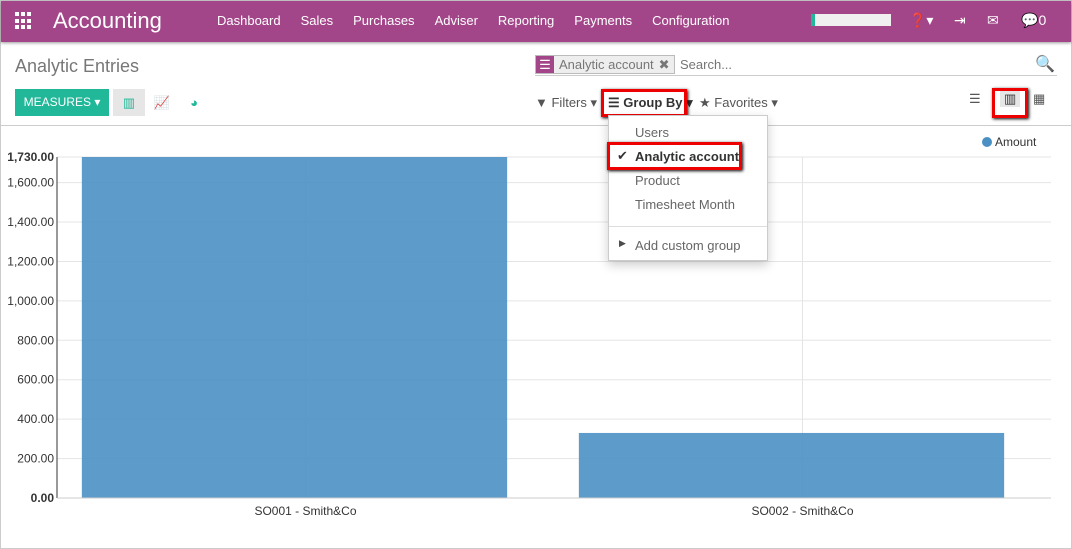 Image resolution: width=1072 pixels, height=549 pixels. I want to click on line-chart-button: 📈, so click(162, 102).